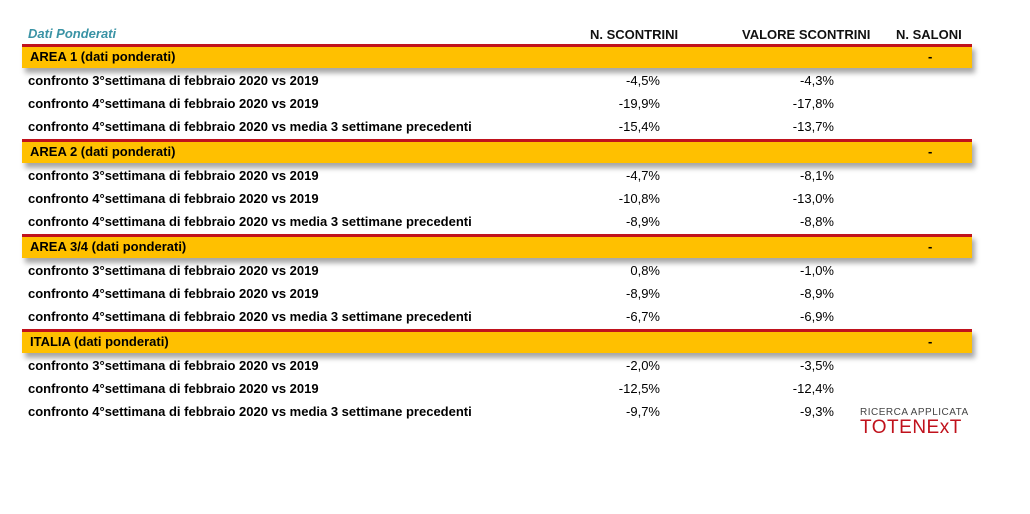 This screenshot has width=1030, height=514. What do you see at coordinates (813, 126) in the screenshot?
I see `valore-value: -13,7%` at bounding box center [813, 126].